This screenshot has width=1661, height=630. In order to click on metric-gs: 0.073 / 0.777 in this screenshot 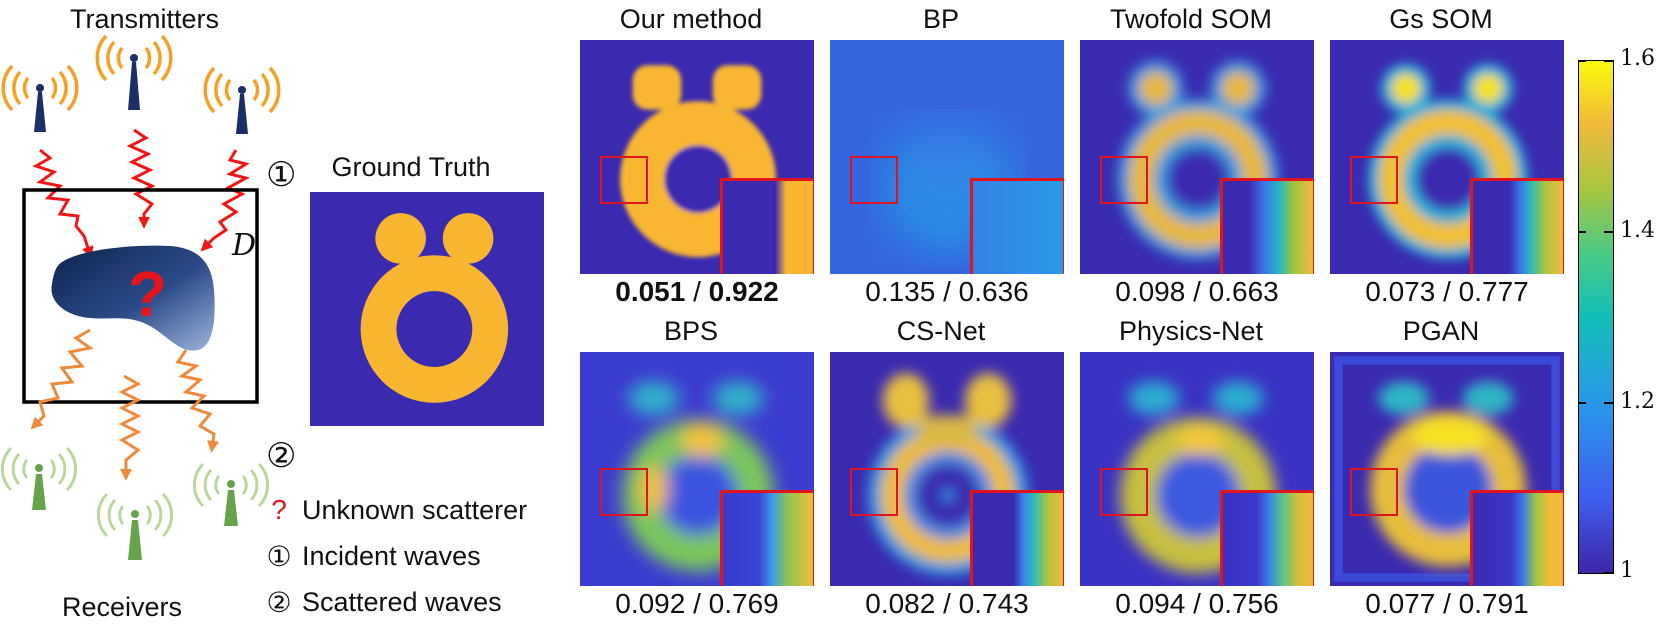, I will do `click(1447, 292)`.